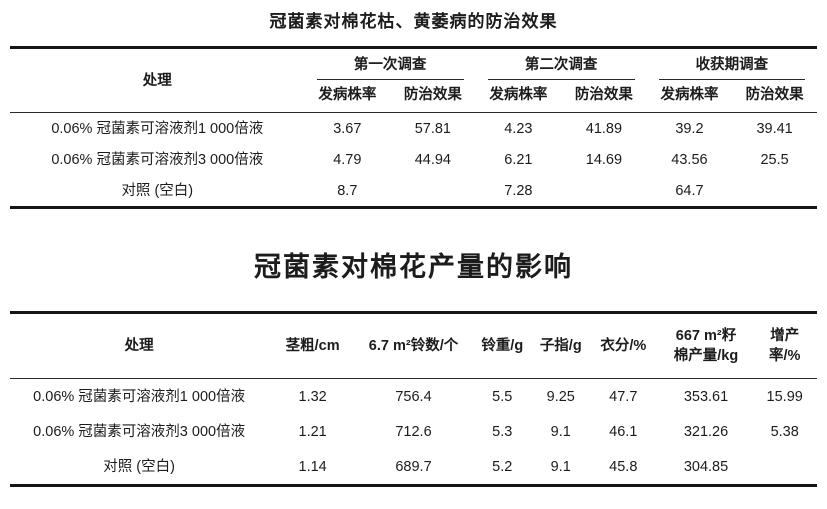 The image size is (827, 509). What do you see at coordinates (774, 128) in the screenshot?
I see `table-cell: 39.41` at bounding box center [774, 128].